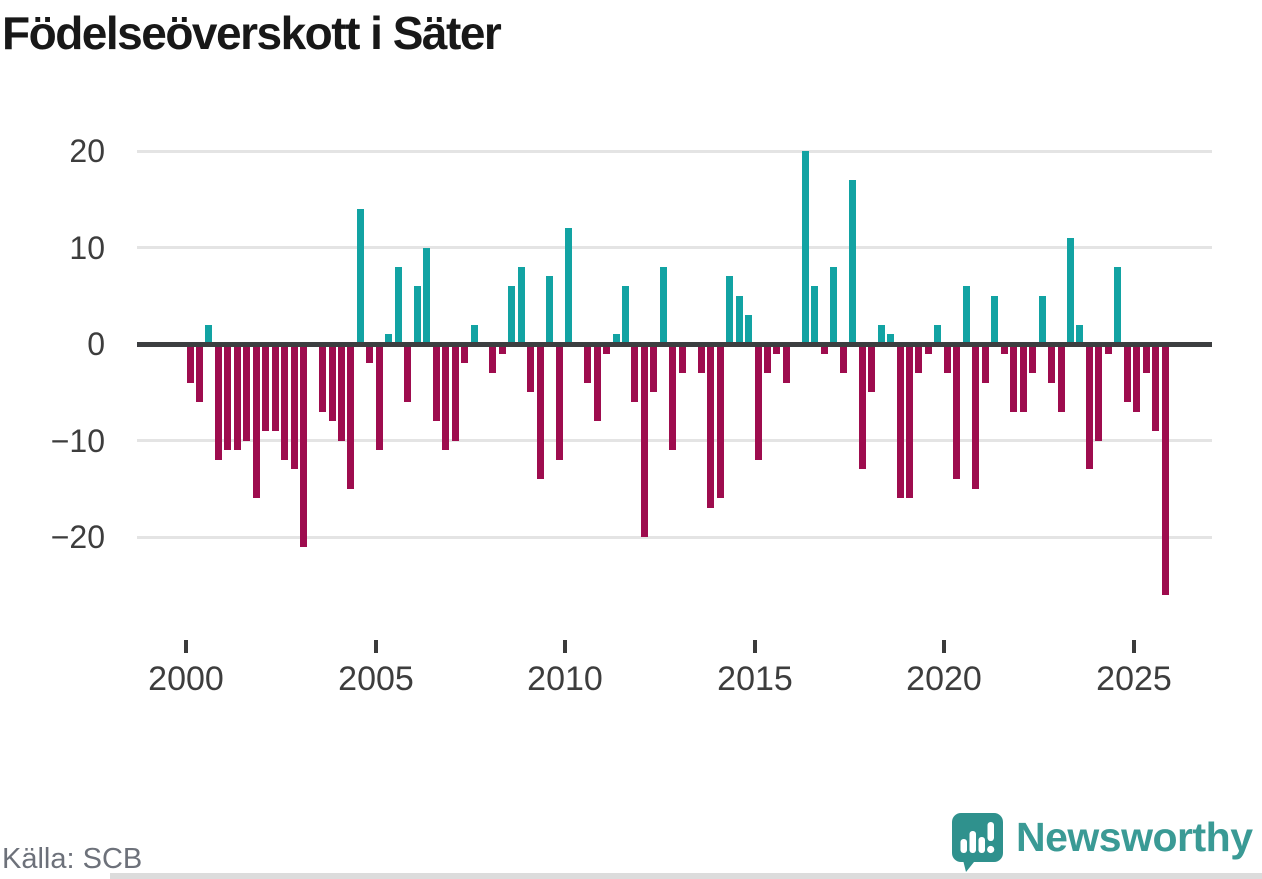  I want to click on x-axis-tick-2015, so click(755, 646).